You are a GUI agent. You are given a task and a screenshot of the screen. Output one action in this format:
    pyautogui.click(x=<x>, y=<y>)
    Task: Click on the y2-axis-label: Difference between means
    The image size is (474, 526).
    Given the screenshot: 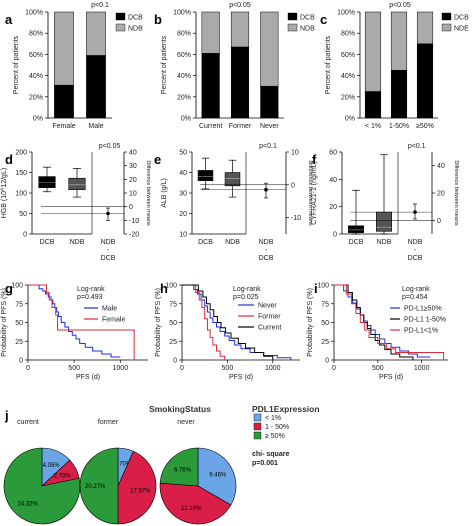 What is the action you would take?
    pyautogui.click(x=310, y=193)
    